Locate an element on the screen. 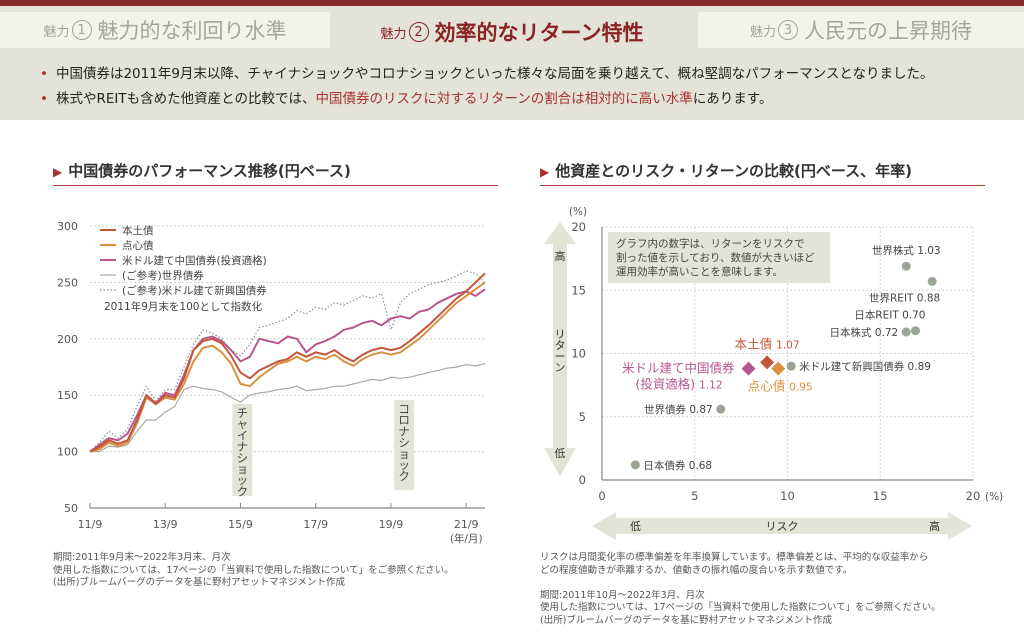  legend-label: 米ドル建て中国債券(投資適格) is located at coordinates (194, 260).